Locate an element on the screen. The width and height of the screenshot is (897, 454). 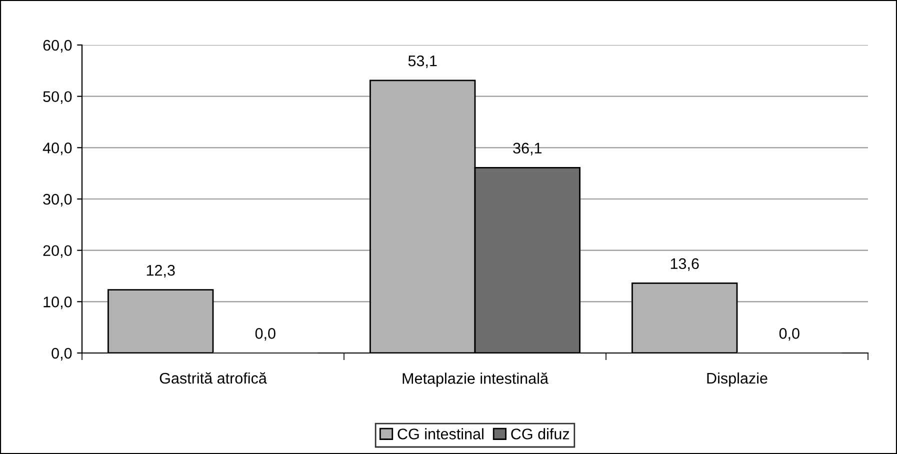
data-label: 12,3 is located at coordinates (160, 271).